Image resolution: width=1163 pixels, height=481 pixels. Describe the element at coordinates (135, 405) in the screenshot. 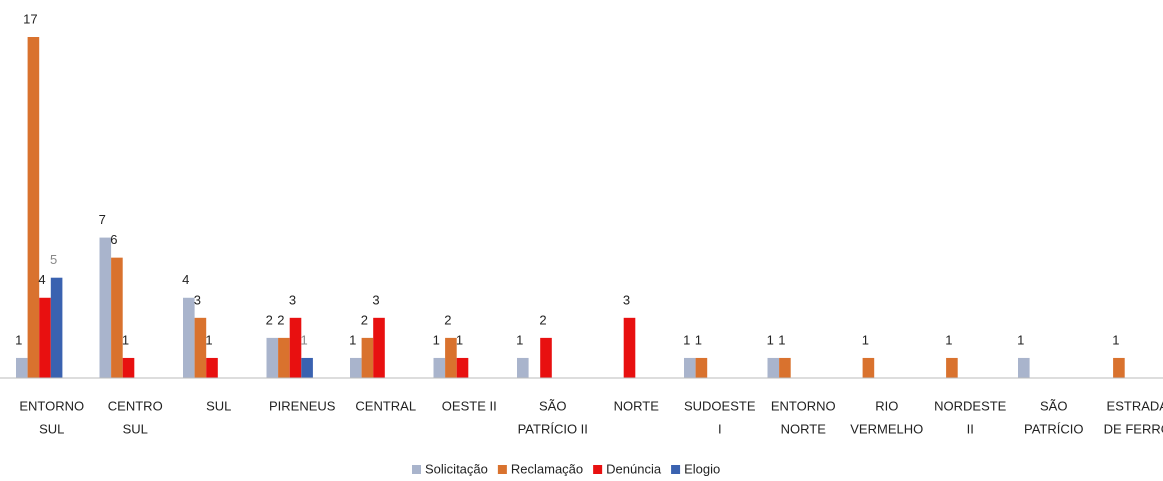

I see `x-tick-label: CENTRO` at that location.